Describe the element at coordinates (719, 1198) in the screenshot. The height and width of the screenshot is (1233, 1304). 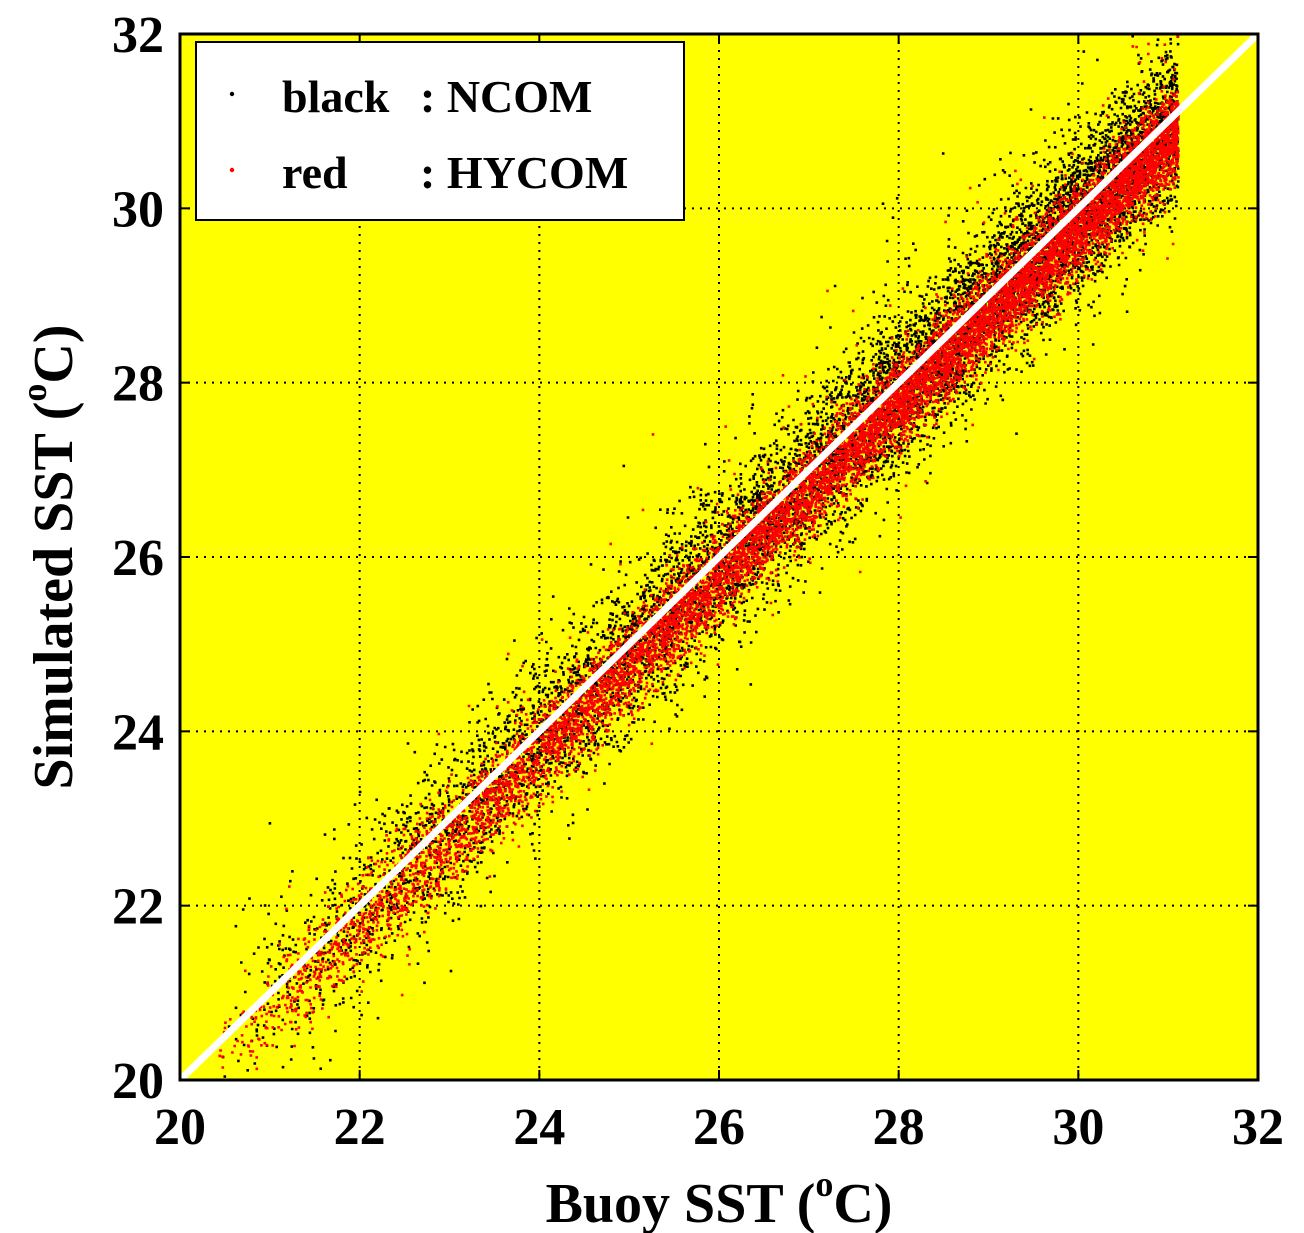
I see `x-axis-title: Buoy SST (oC)` at that location.